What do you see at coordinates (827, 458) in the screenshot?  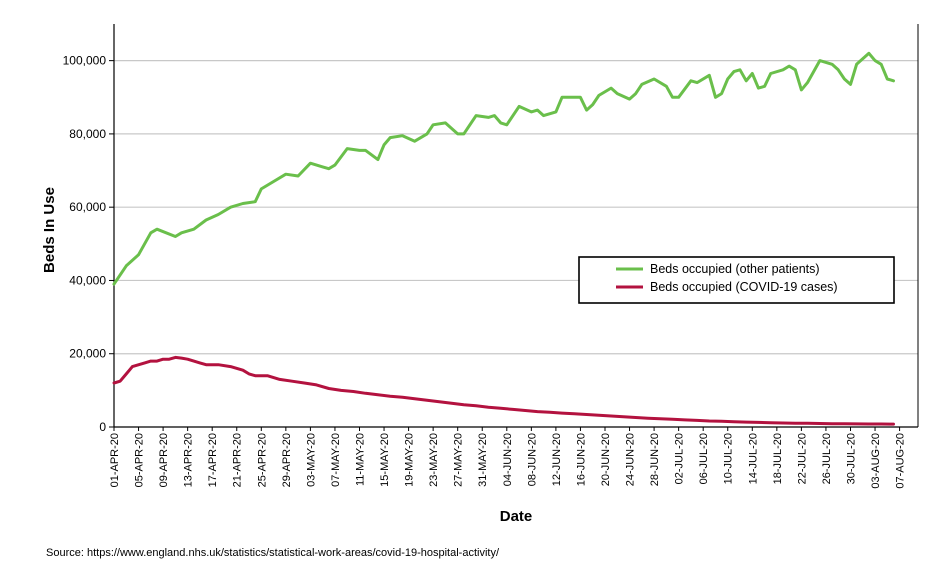 I see `x-tick-label: 26-JUL-20` at bounding box center [827, 458].